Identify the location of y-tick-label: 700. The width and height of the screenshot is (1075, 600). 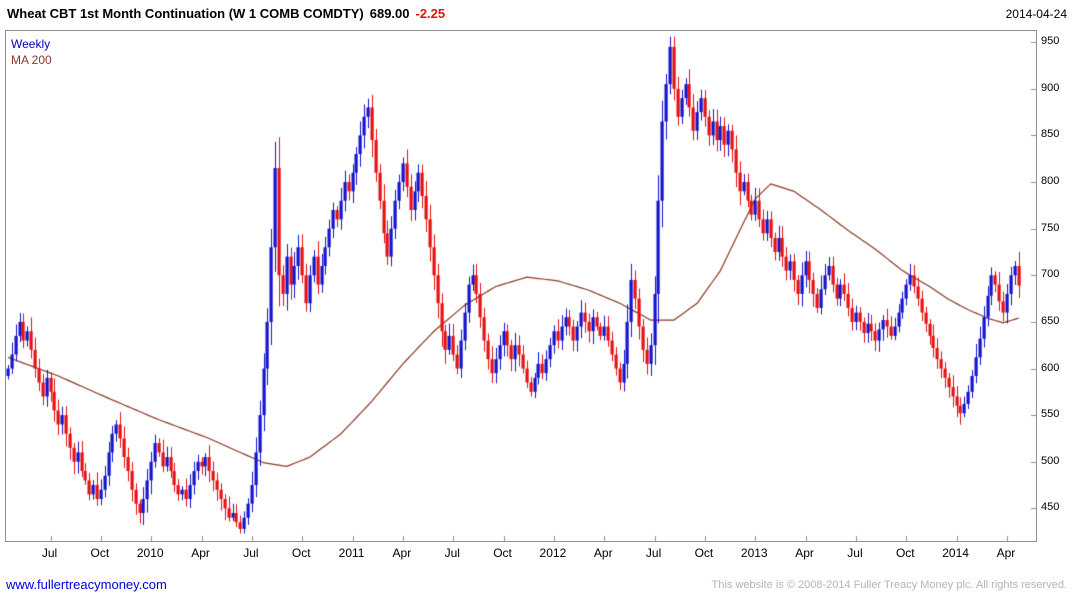
(1050, 274).